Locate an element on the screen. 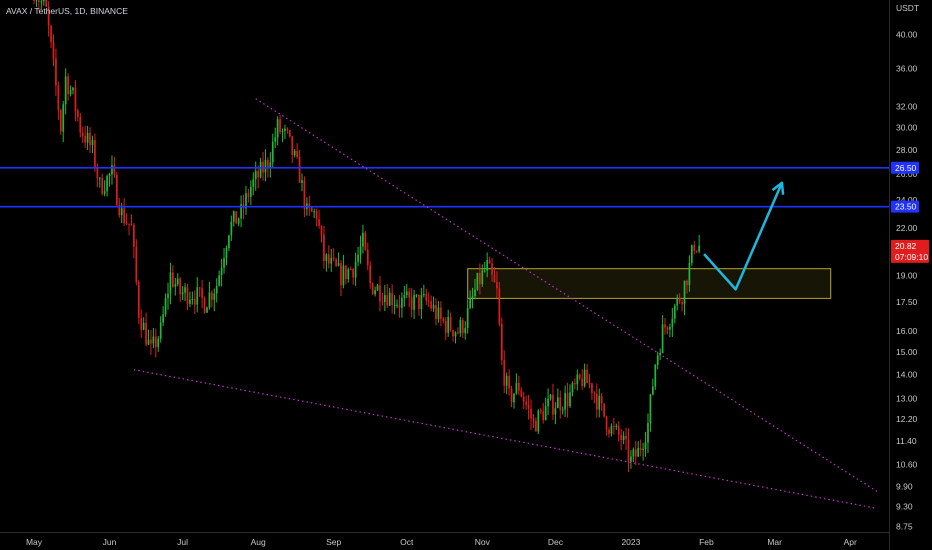  currency-label: USDT is located at coordinates (907, 8).